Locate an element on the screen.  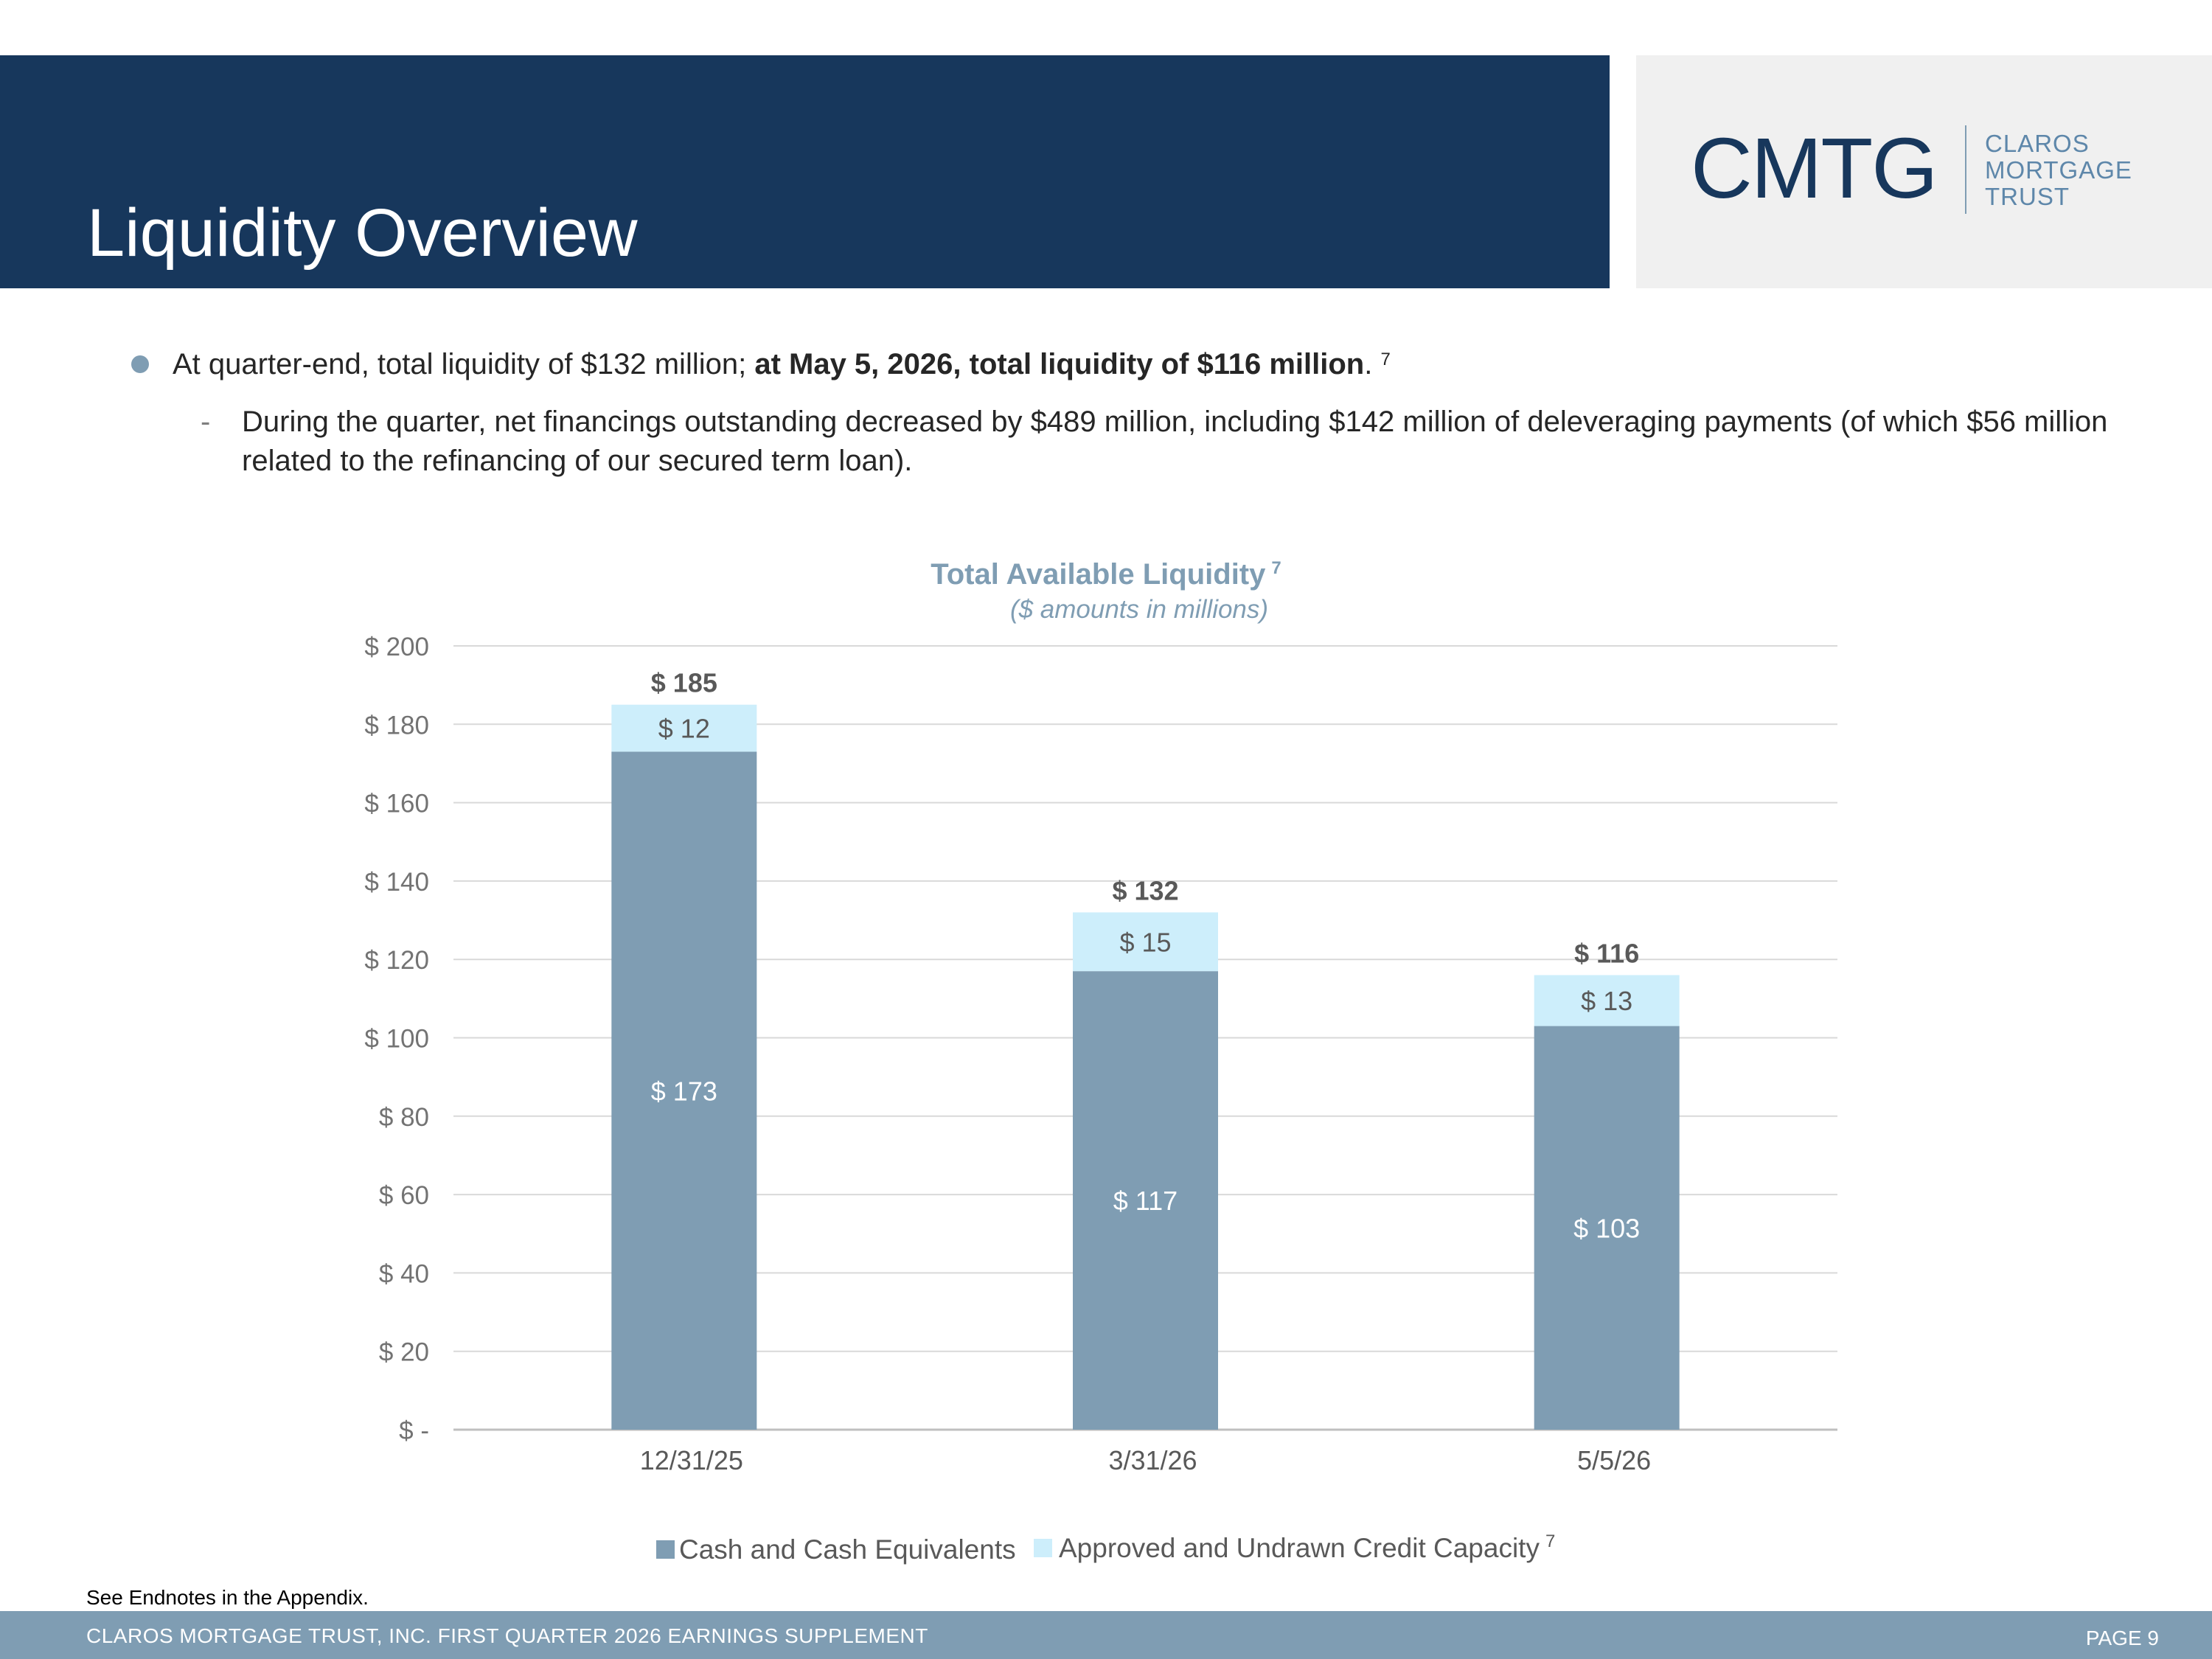
y-tick-label: $ 40 is located at coordinates (404, 1273).